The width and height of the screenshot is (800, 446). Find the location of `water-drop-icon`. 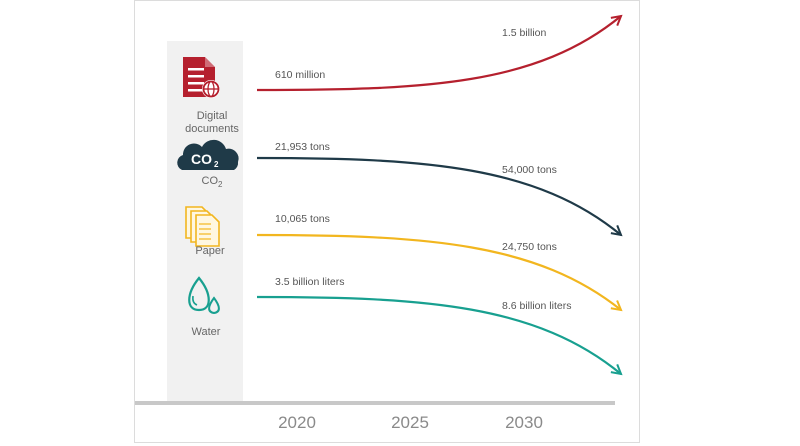

water-drop-icon is located at coordinates (204, 295).